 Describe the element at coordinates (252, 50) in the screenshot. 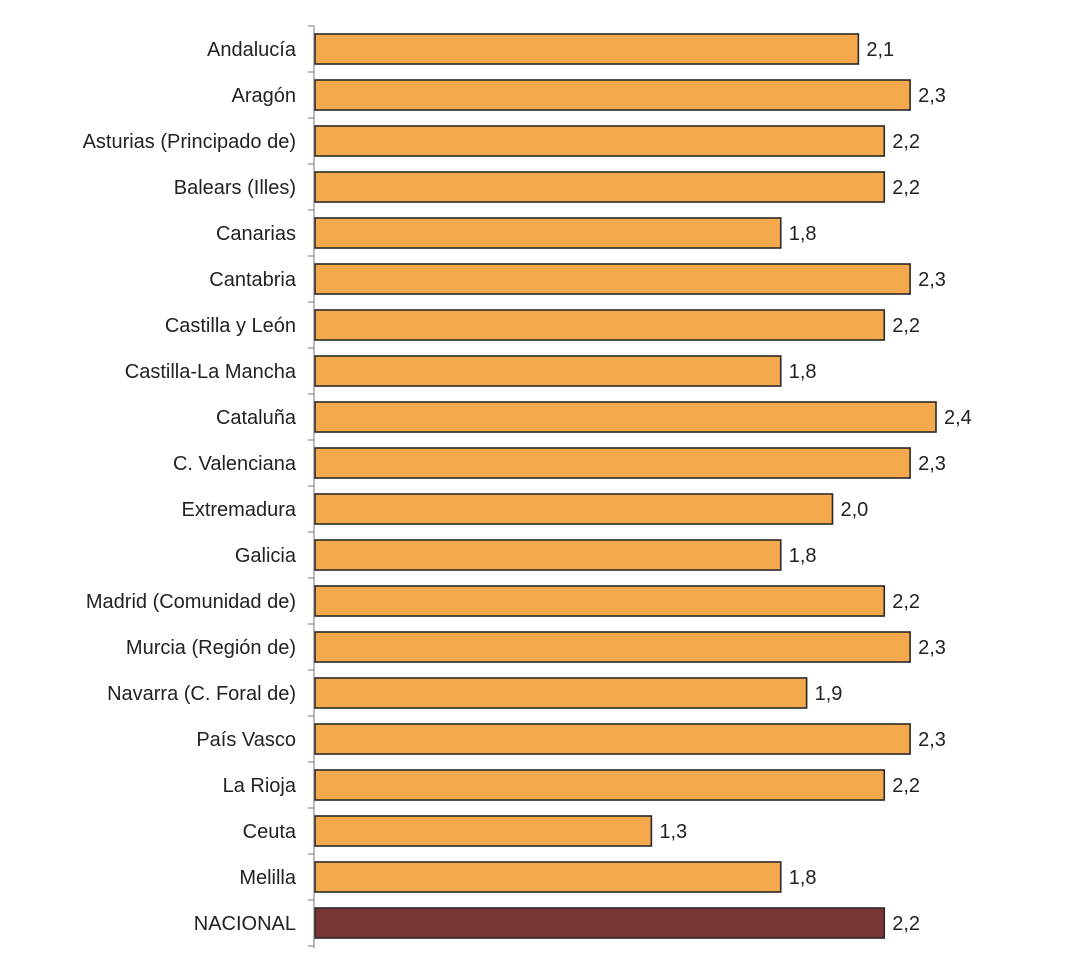

I see `category-label: Andalucía` at that location.